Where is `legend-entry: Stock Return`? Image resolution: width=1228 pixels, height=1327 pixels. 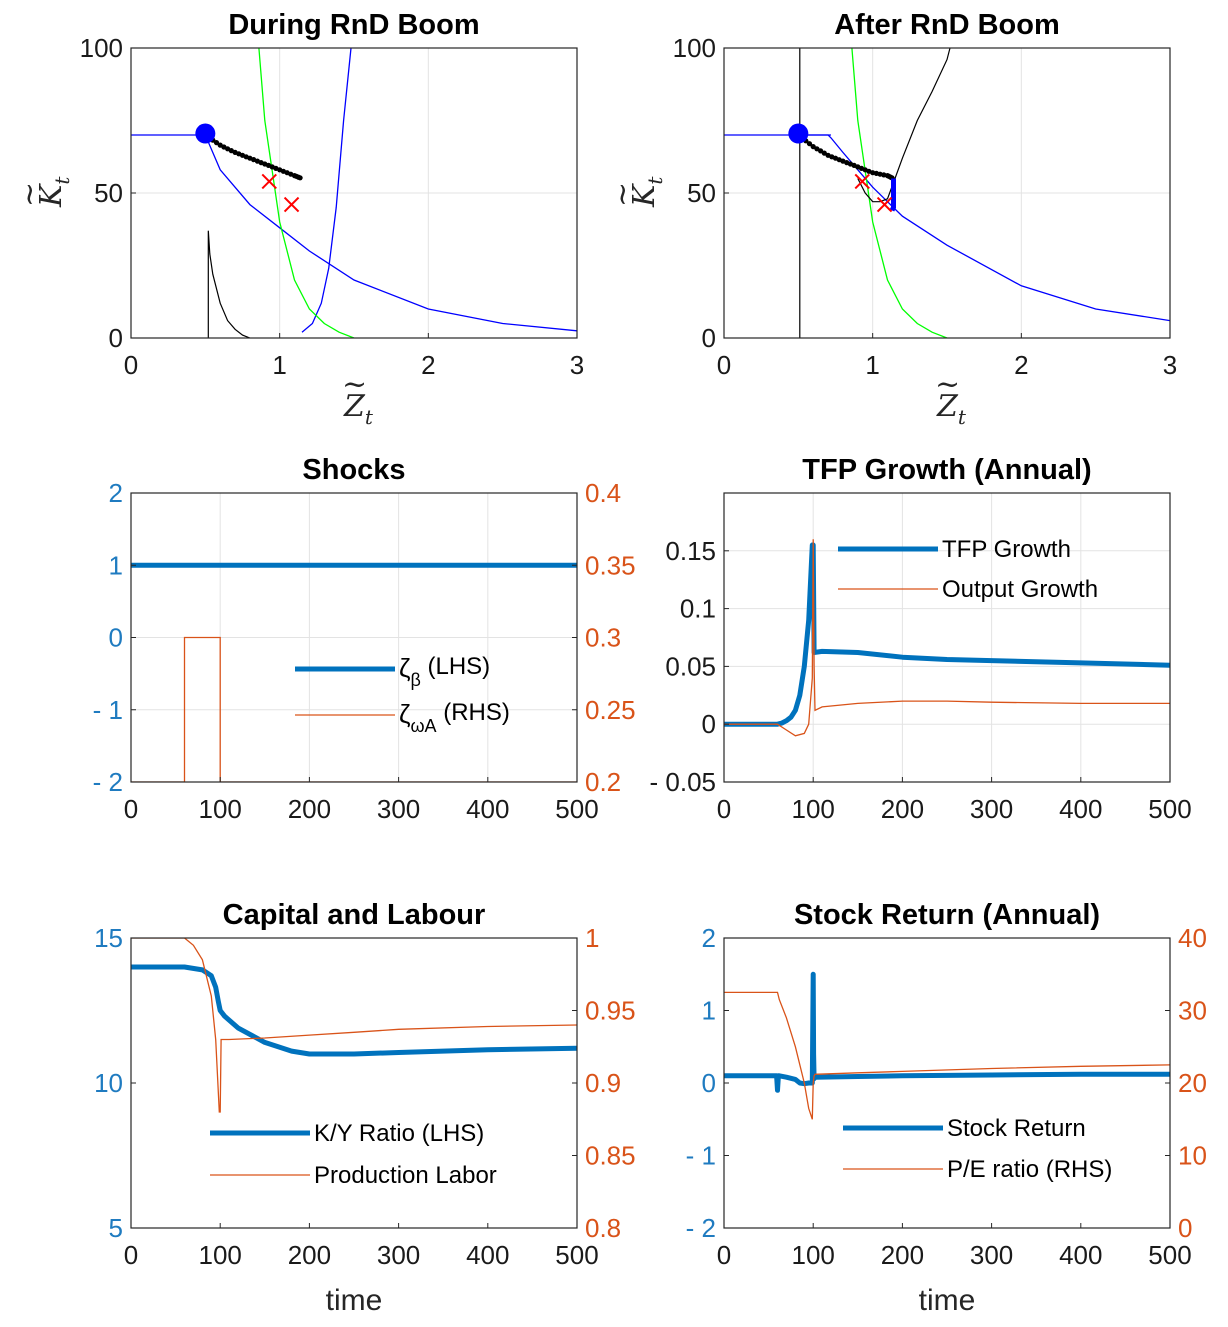
legend-entry: Stock Return is located at coordinates (1016, 1128).